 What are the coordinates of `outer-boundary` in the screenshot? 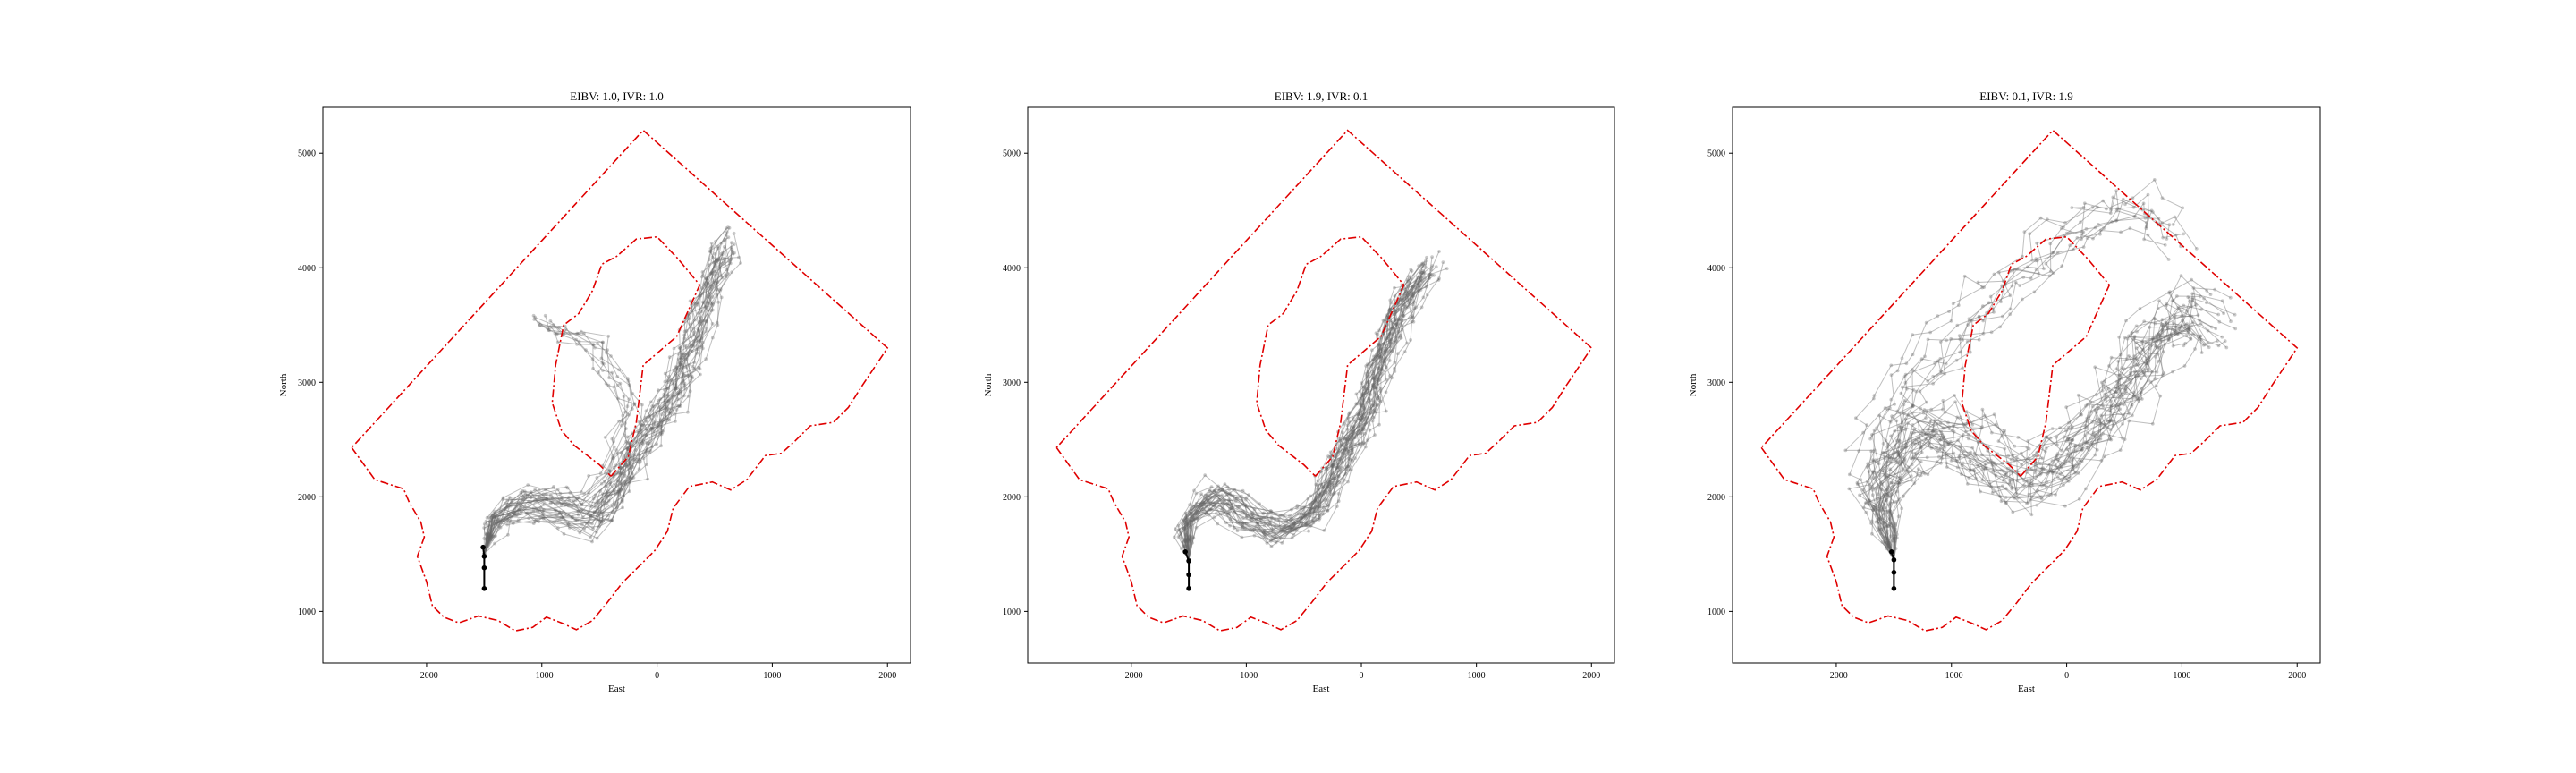 It's located at (1324, 380).